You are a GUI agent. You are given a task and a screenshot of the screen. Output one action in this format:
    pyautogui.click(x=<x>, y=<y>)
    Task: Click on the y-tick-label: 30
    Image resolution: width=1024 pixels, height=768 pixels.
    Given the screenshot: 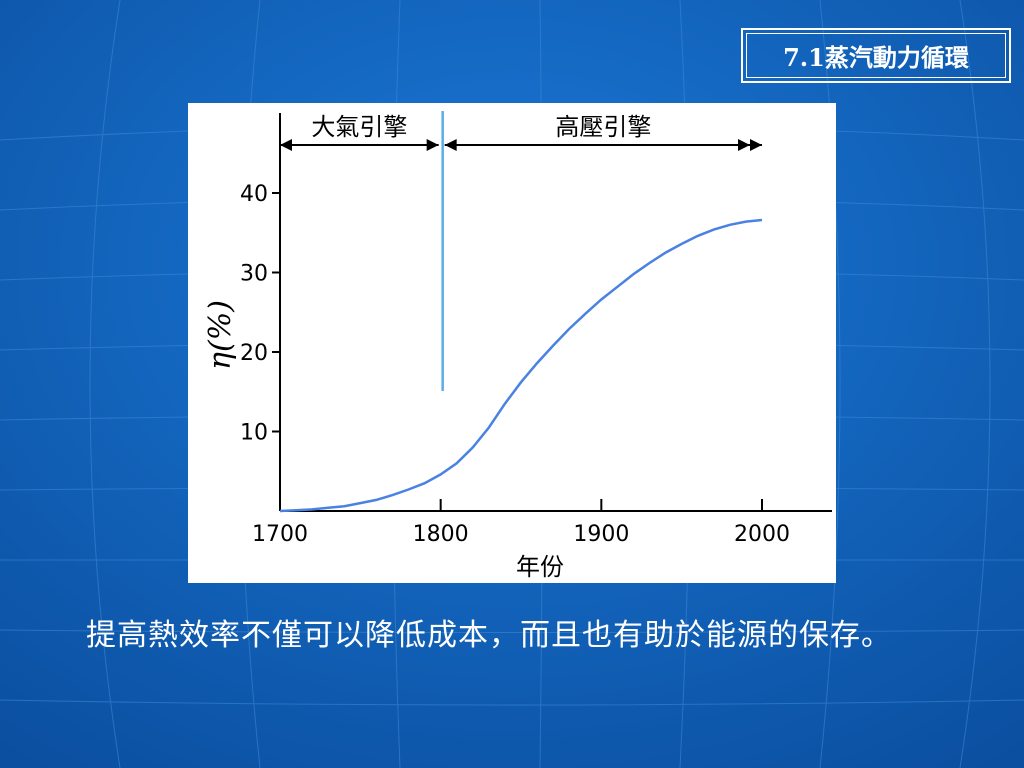 What is the action you would take?
    pyautogui.click(x=254, y=274)
    